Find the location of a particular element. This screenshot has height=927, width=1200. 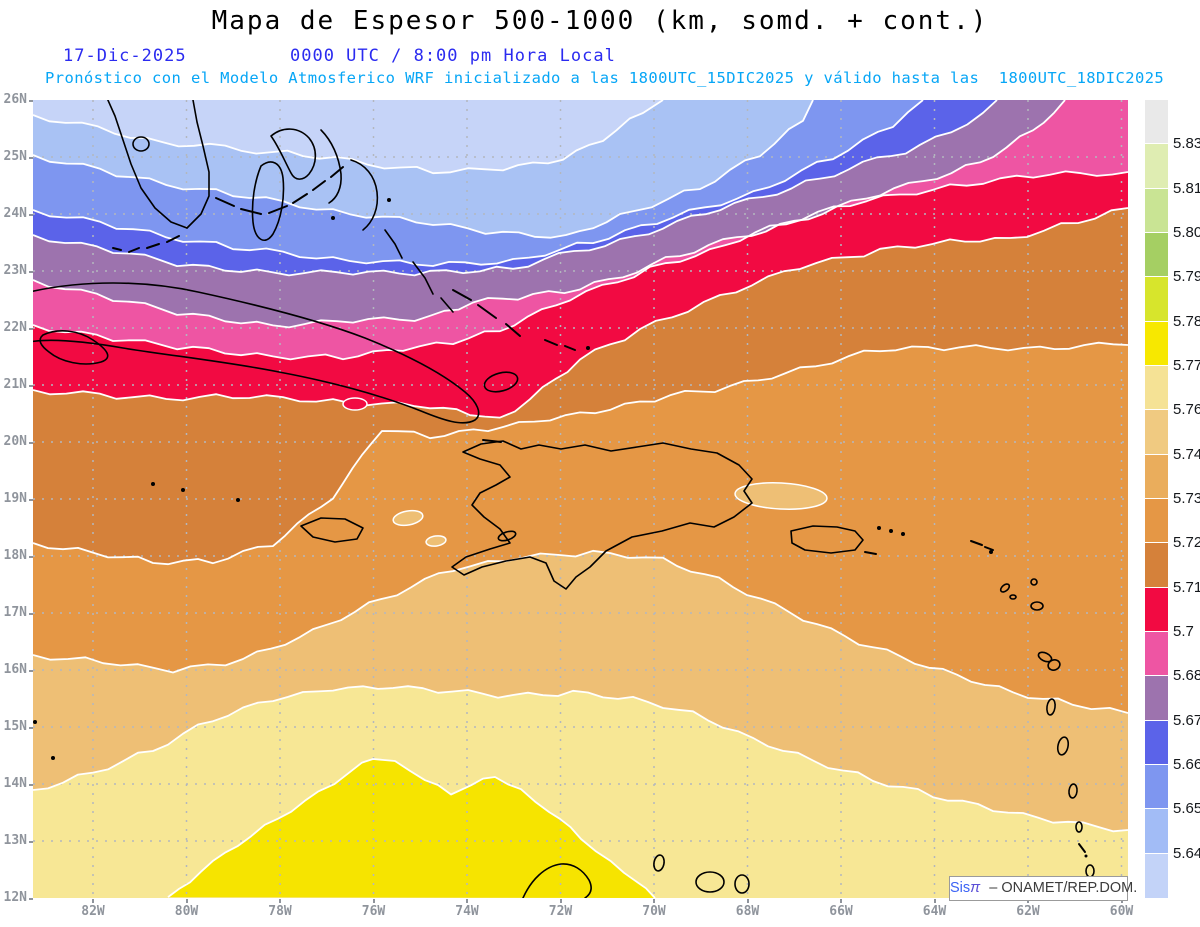

attribution-box: Sisπ – ONAMET/REP.DOM. is located at coordinates (1043, 888).